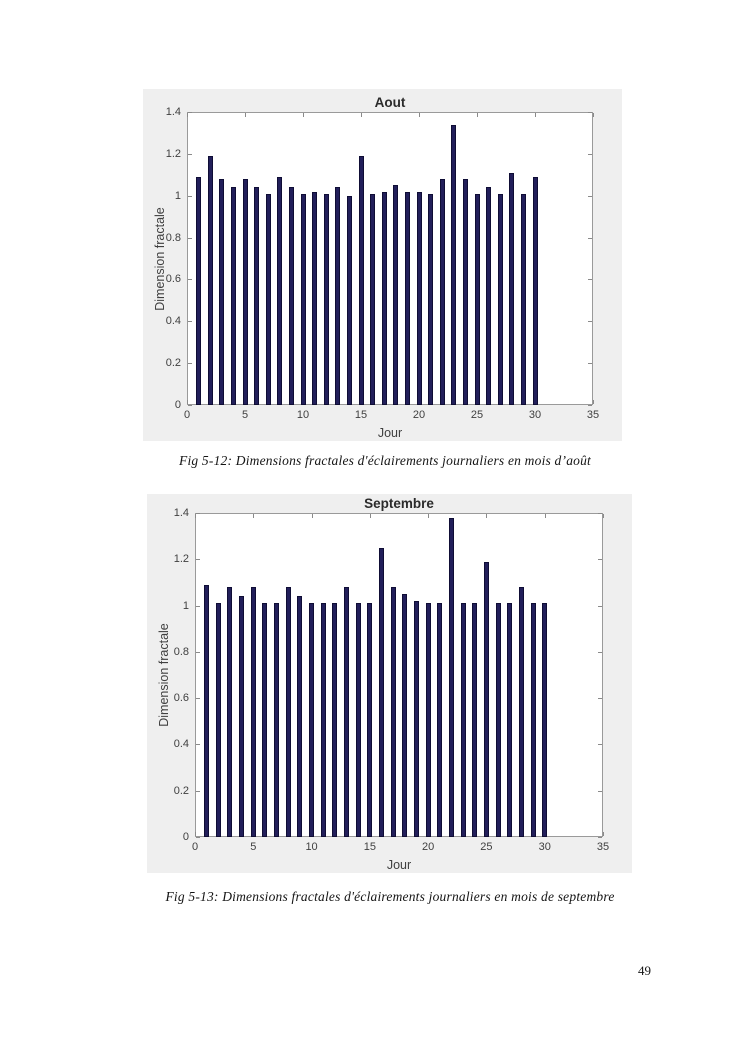  Describe the element at coordinates (181, 513) in the screenshot. I see `y-tick-label: 1.4` at that location.